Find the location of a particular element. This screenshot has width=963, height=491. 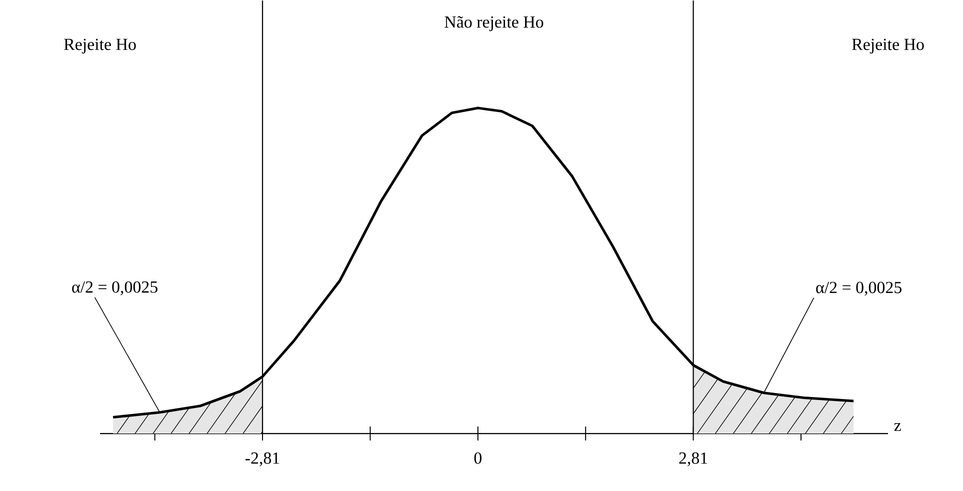

x-tick-label: 2,81 is located at coordinates (693, 459).